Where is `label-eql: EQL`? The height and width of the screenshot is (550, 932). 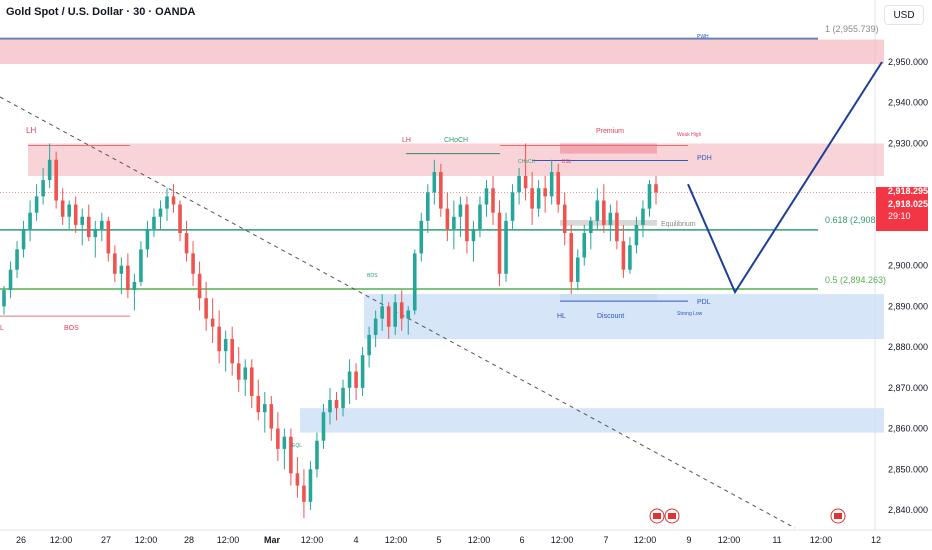 label-eql: EQL is located at coordinates (297, 446).